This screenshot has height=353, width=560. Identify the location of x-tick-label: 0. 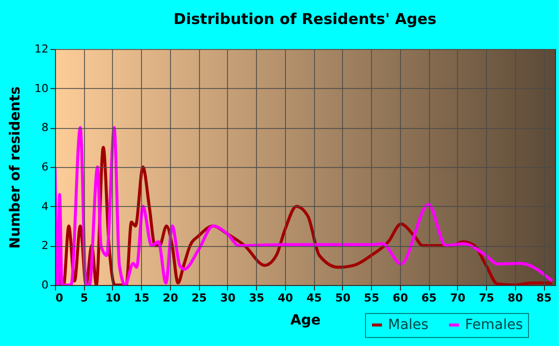
(60, 298).